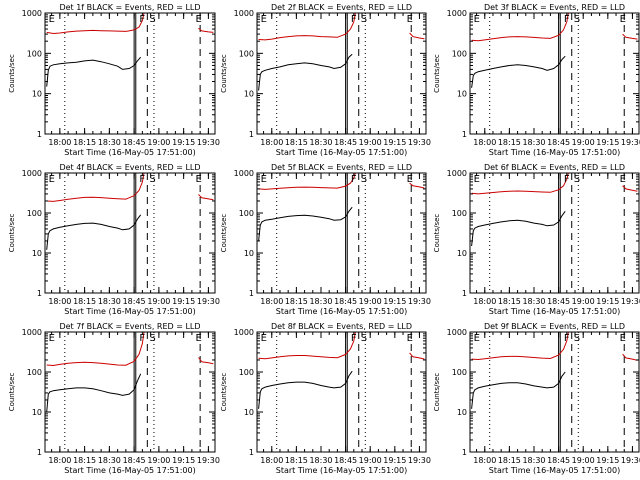 The width and height of the screenshot is (640, 480). I want to click on panel-title: Det 2f BLACK = Events, RED = LLD, so click(341, 7).